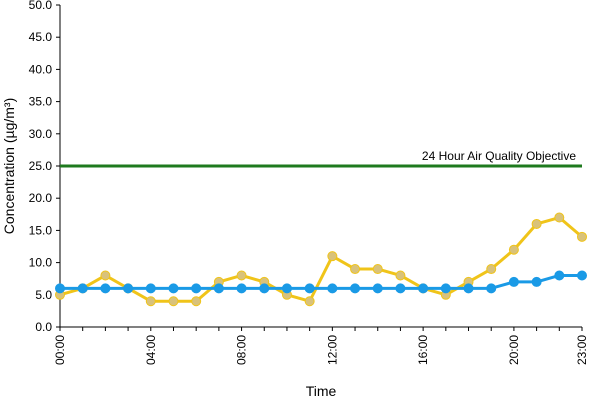  What do you see at coordinates (321, 158) in the screenshot?
I see `reference-line-group: 24 Hour Air Quality Objective` at bounding box center [321, 158].